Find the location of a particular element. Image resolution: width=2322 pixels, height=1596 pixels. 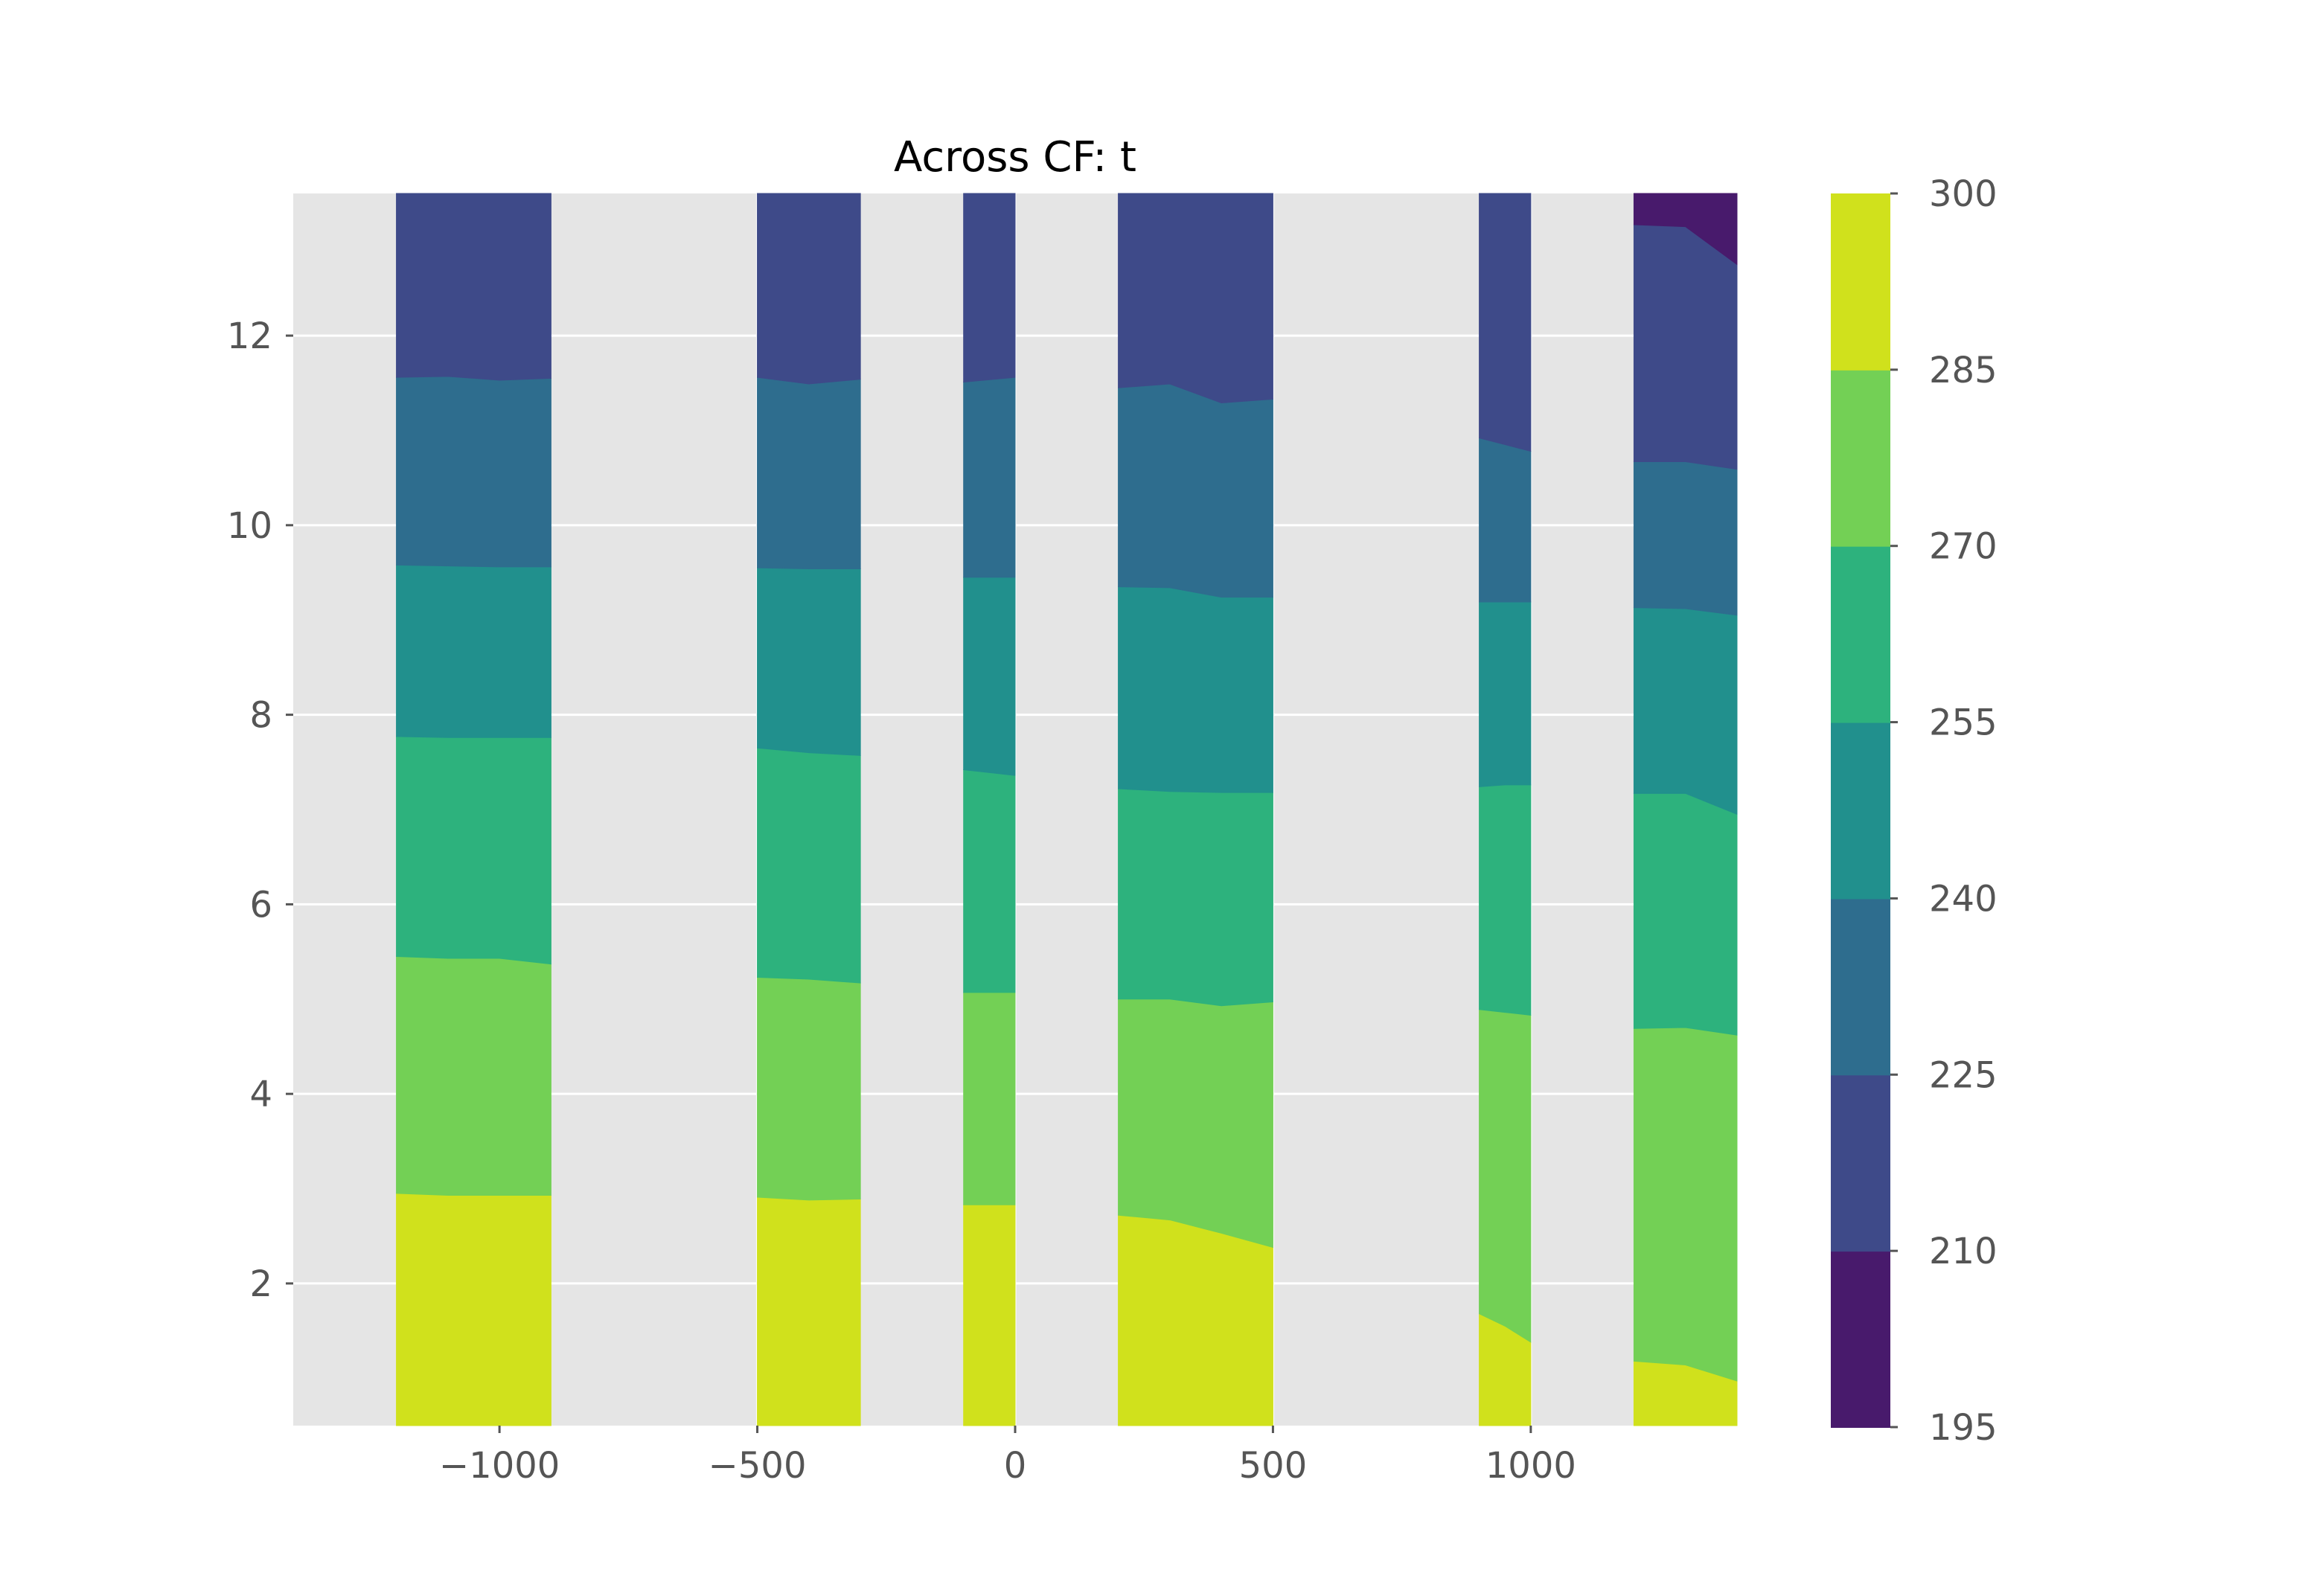

colorbar-tick-label: 195 is located at coordinates (1963, 1428).